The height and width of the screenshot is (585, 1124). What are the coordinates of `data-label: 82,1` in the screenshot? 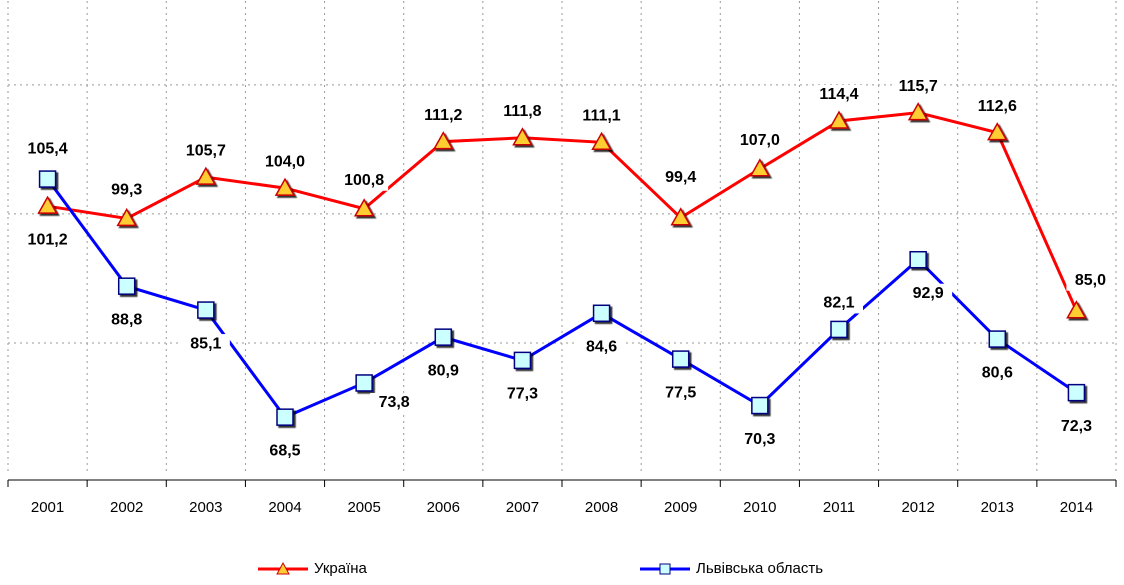 It's located at (838, 303).